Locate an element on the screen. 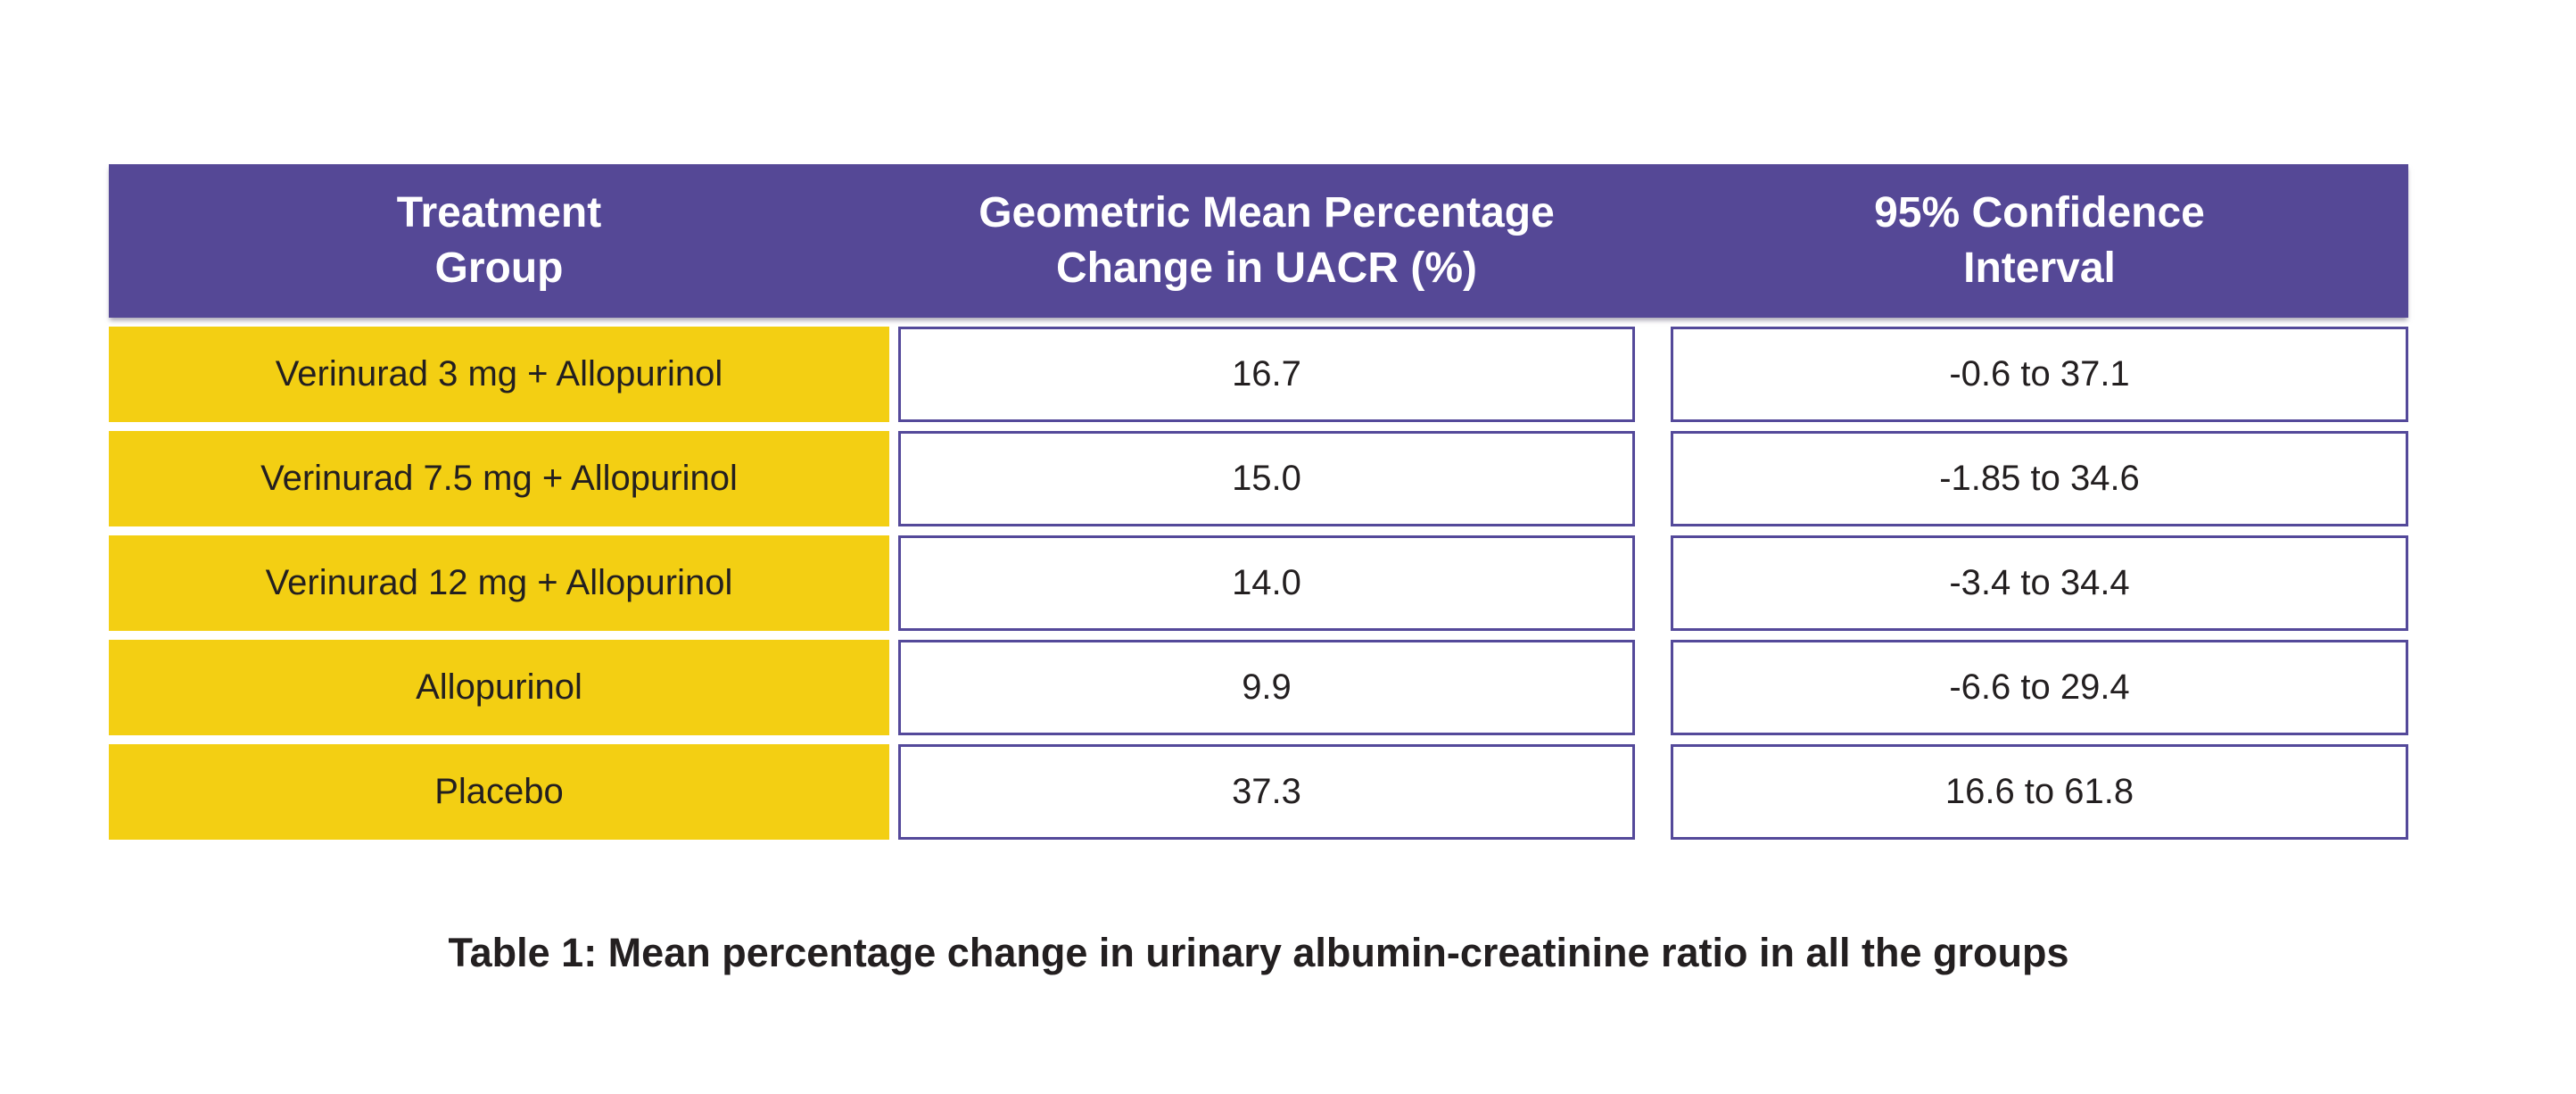  ci-value-cell: -3.4 to 34.4 is located at coordinates (2039, 583).